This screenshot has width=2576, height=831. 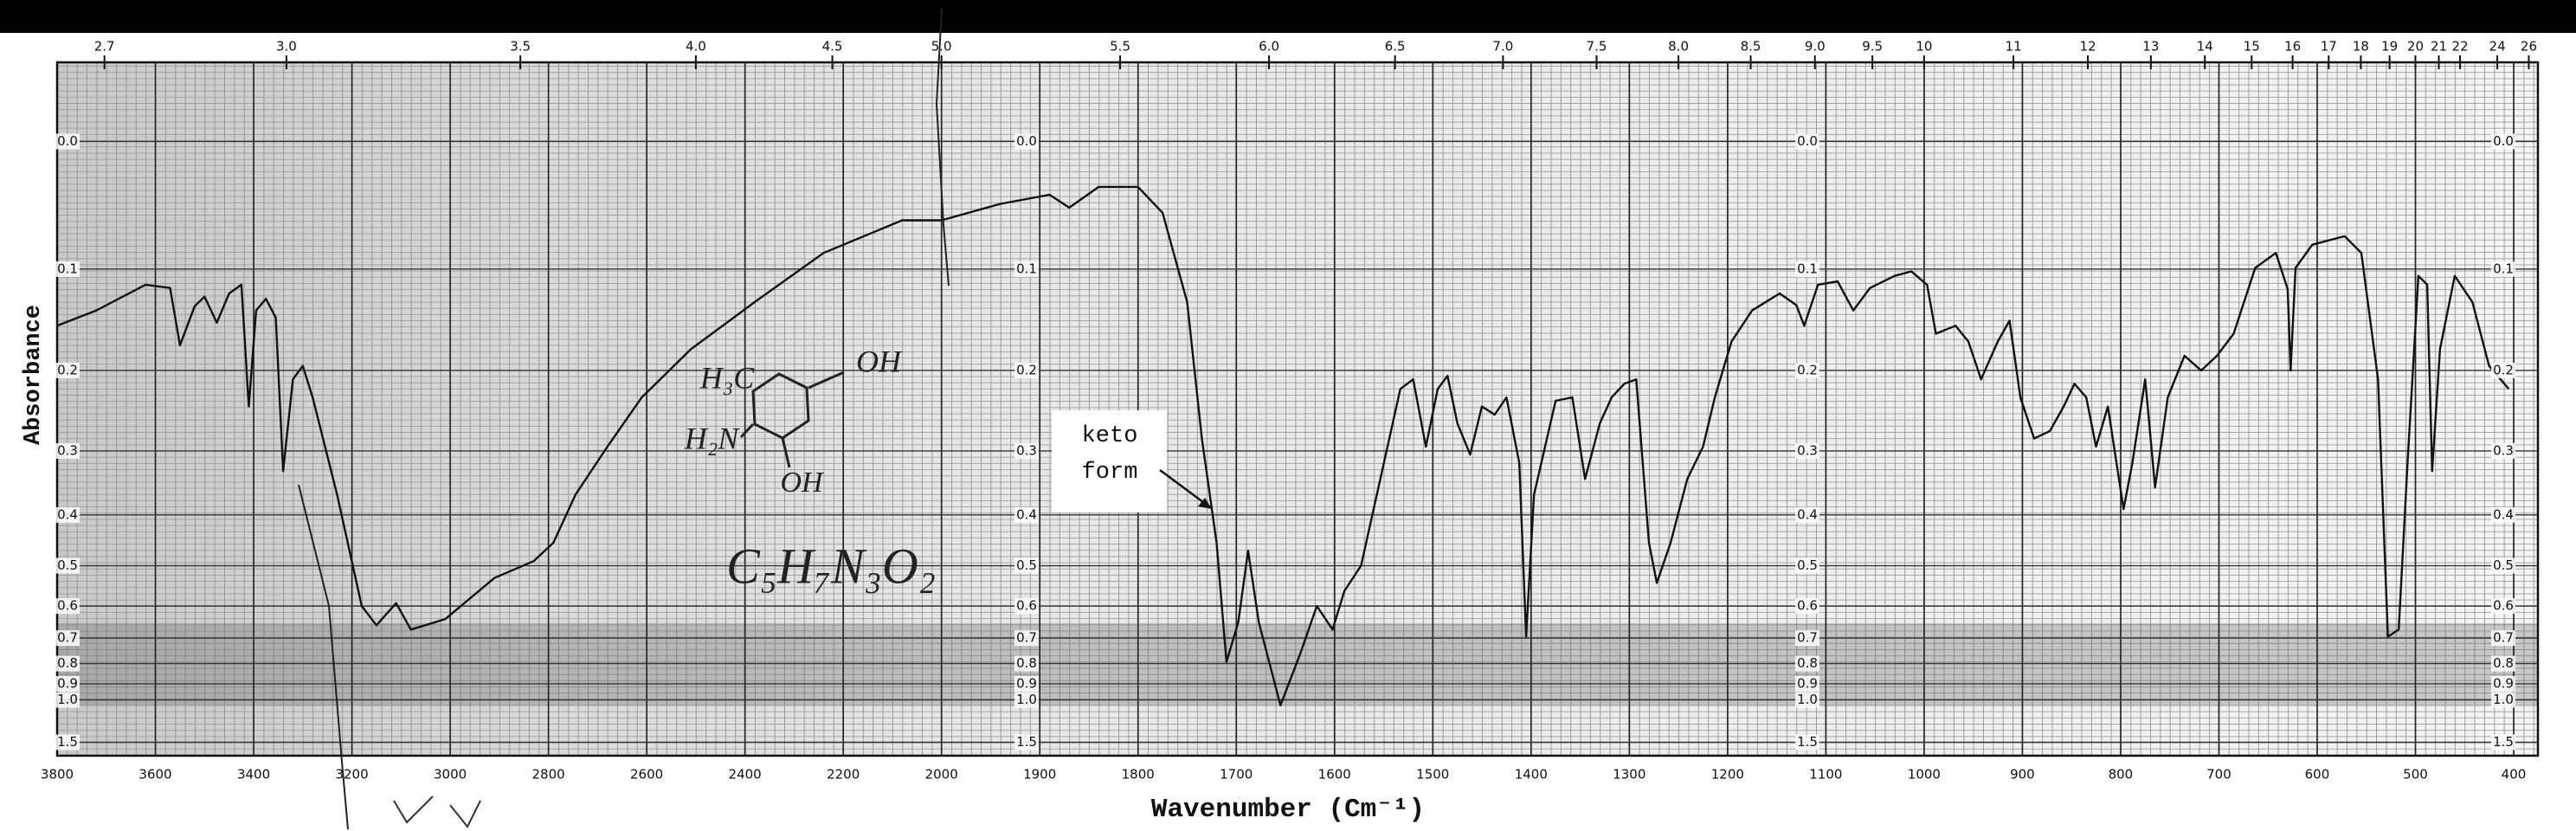 I want to click on keto-annotation: keto form, so click(x=1132, y=461).